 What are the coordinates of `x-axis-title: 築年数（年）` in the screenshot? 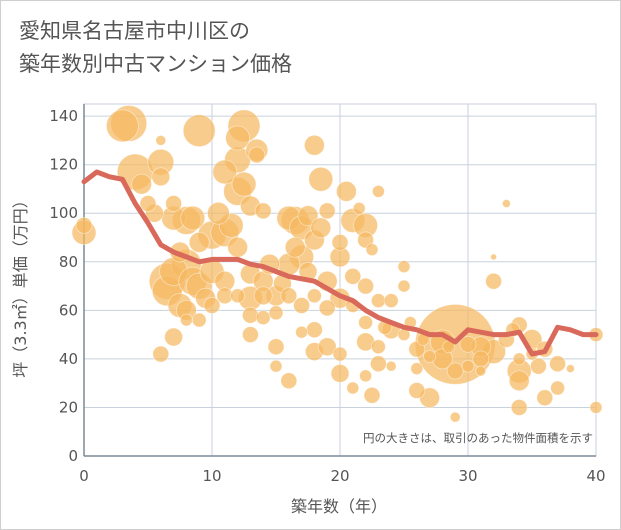 It's located at (339, 506).